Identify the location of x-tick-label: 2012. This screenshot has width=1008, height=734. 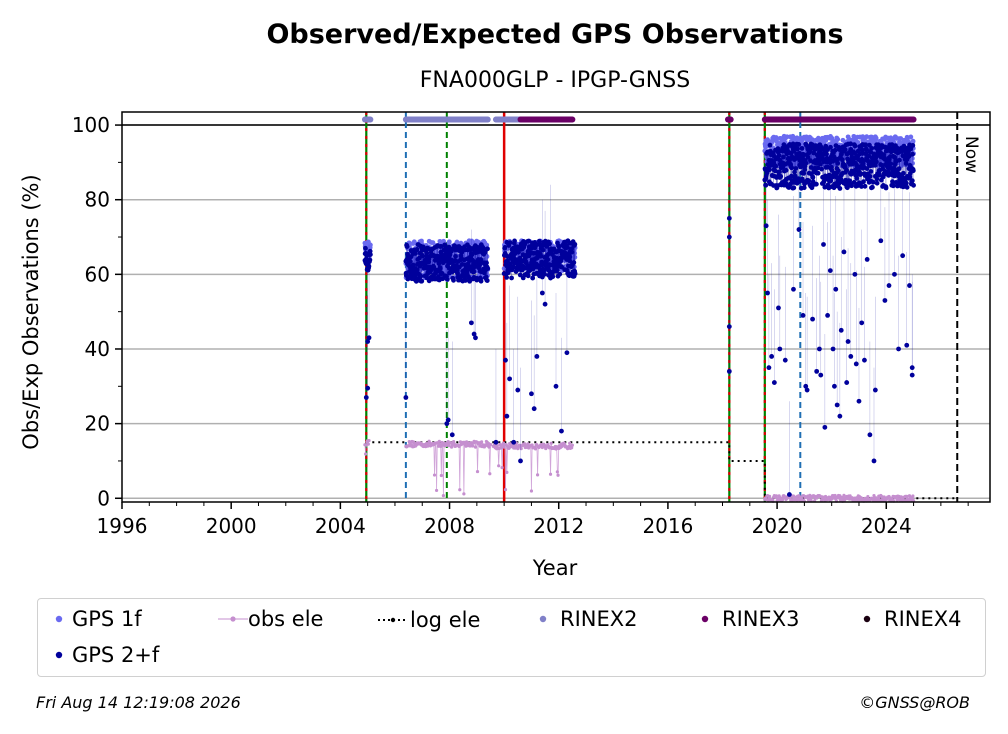
(558, 526).